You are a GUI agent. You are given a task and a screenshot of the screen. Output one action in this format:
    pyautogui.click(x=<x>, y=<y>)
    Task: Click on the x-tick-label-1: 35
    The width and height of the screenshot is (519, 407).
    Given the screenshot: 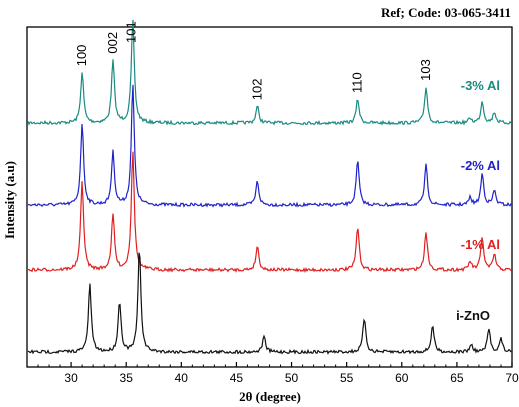 What is the action you would take?
    pyautogui.click(x=127, y=378)
    